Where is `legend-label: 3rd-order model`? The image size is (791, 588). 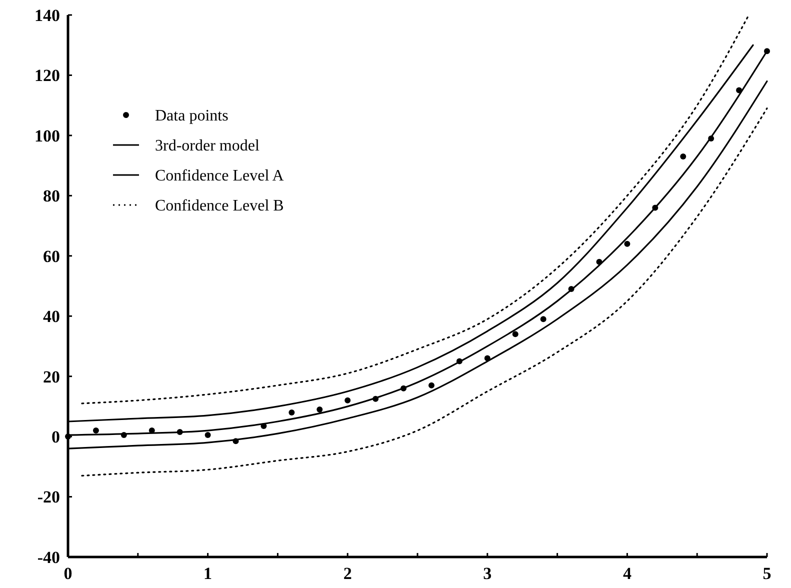 legend-label: 3rd-order model is located at coordinates (207, 146).